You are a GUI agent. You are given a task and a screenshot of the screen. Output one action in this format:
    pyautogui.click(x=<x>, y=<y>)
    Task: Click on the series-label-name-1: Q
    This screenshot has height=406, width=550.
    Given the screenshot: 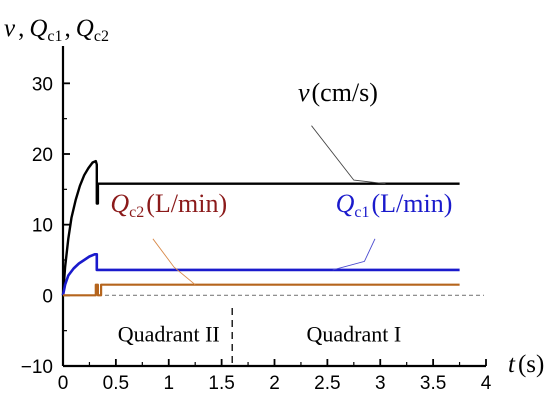 What is the action you would take?
    pyautogui.click(x=345, y=203)
    